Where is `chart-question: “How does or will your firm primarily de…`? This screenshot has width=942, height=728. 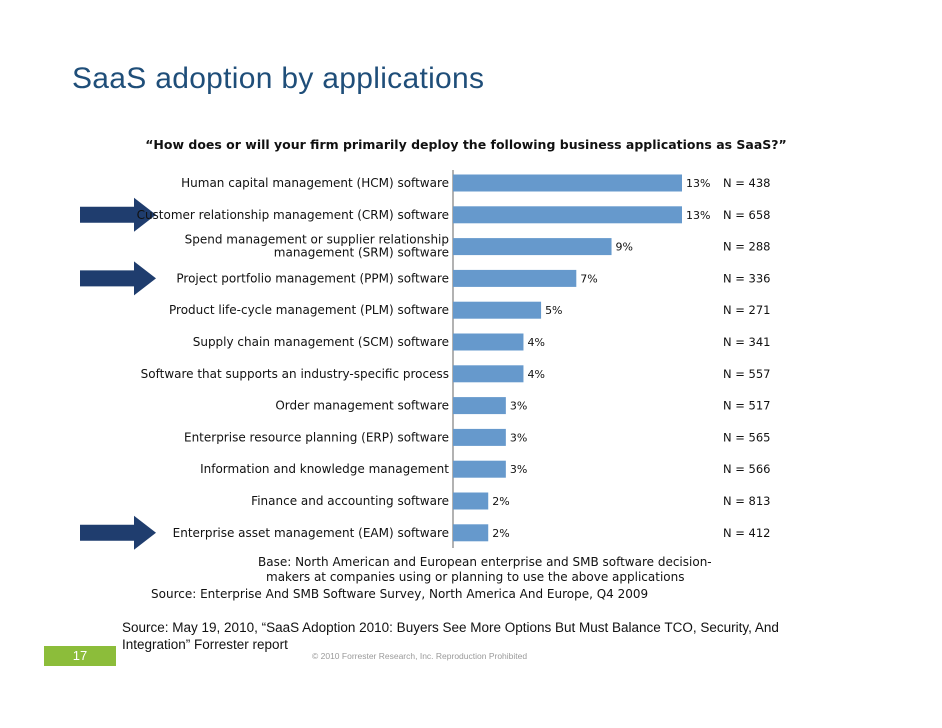 chart-question: “How does or will your firm primarily de… is located at coordinates (466, 144).